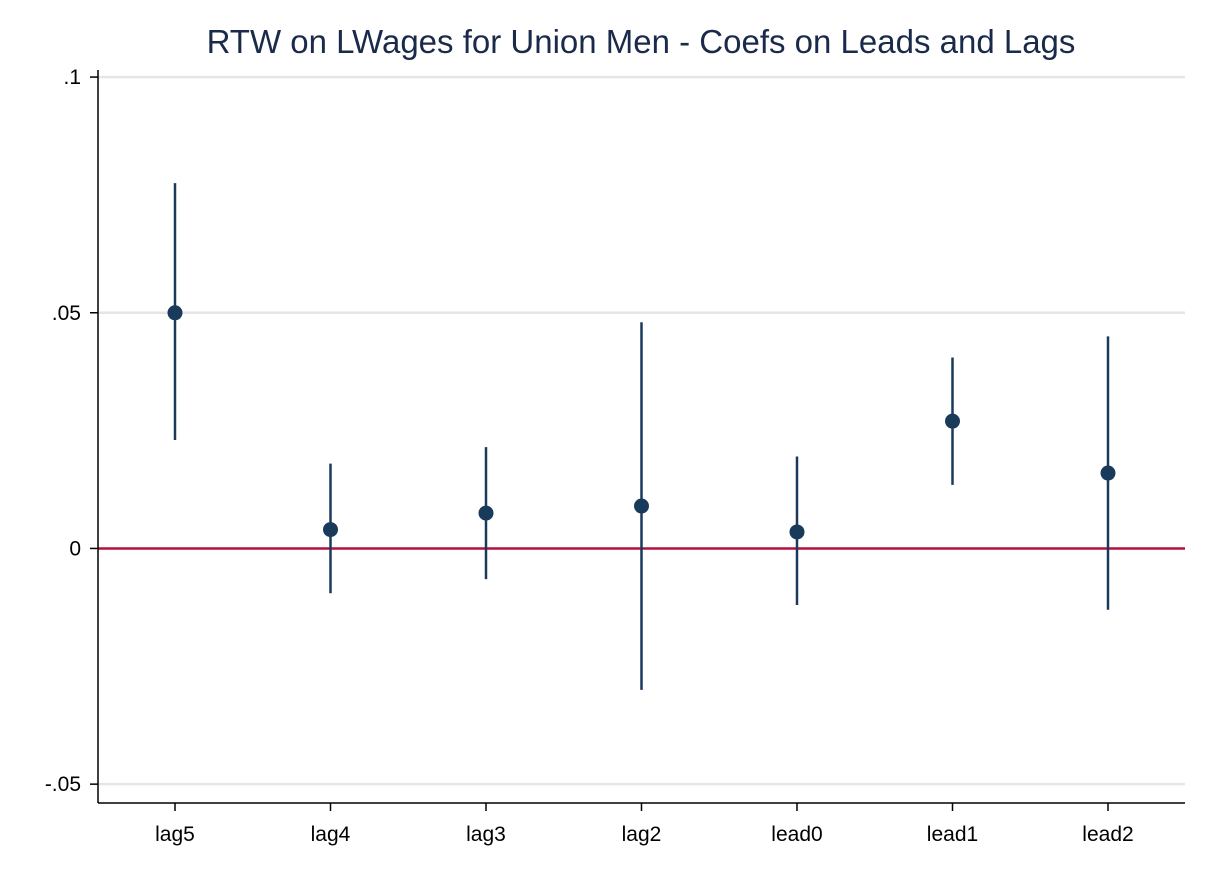 The width and height of the screenshot is (1205, 876). I want to click on point-lead2, so click(1108, 473).